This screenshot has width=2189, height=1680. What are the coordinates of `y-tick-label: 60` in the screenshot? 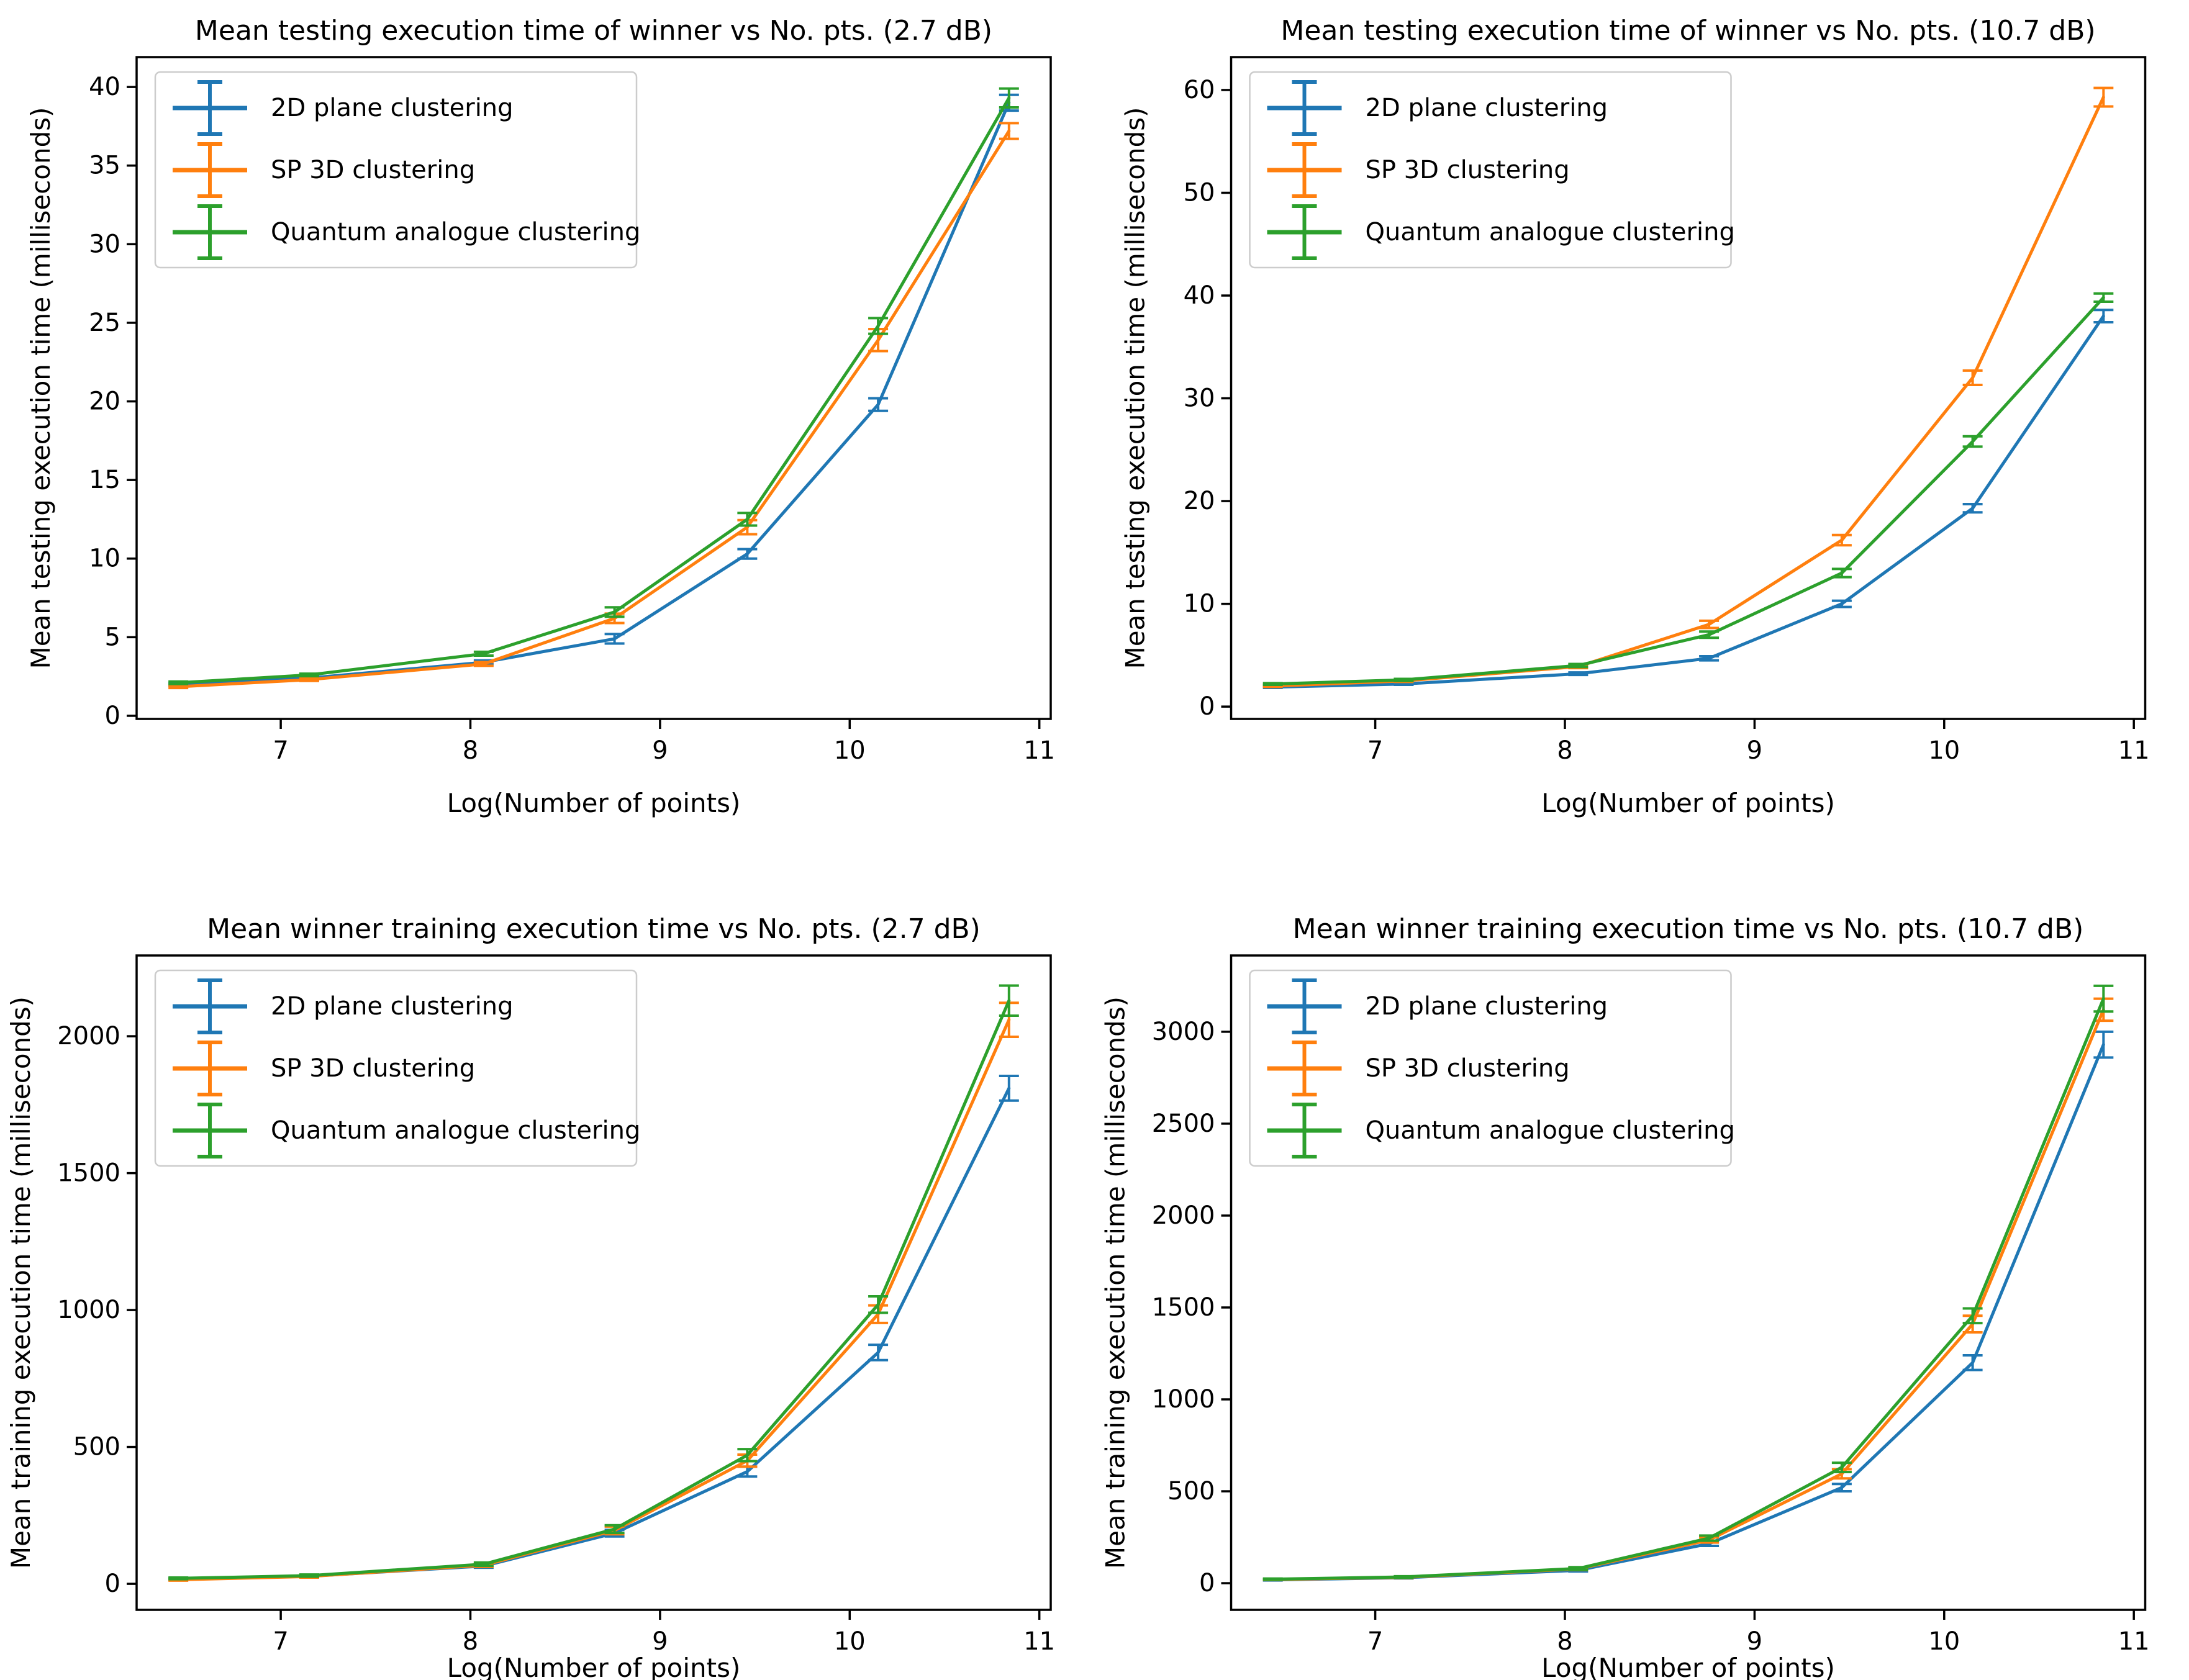 It's located at (1199, 90).